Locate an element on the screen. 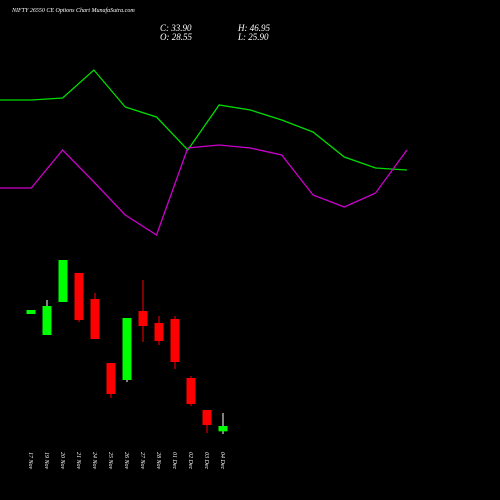  x-tick-label: 01 Dec is located at coordinates (174, 460).